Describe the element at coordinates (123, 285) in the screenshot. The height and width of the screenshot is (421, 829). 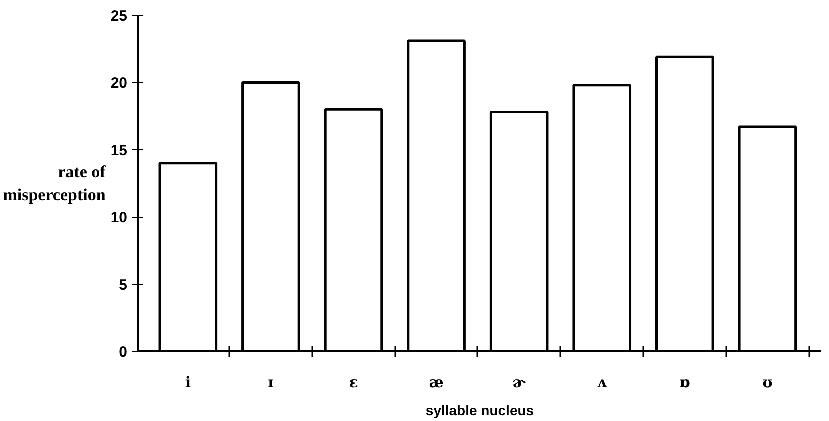
I see `y-tick-label: 5` at that location.